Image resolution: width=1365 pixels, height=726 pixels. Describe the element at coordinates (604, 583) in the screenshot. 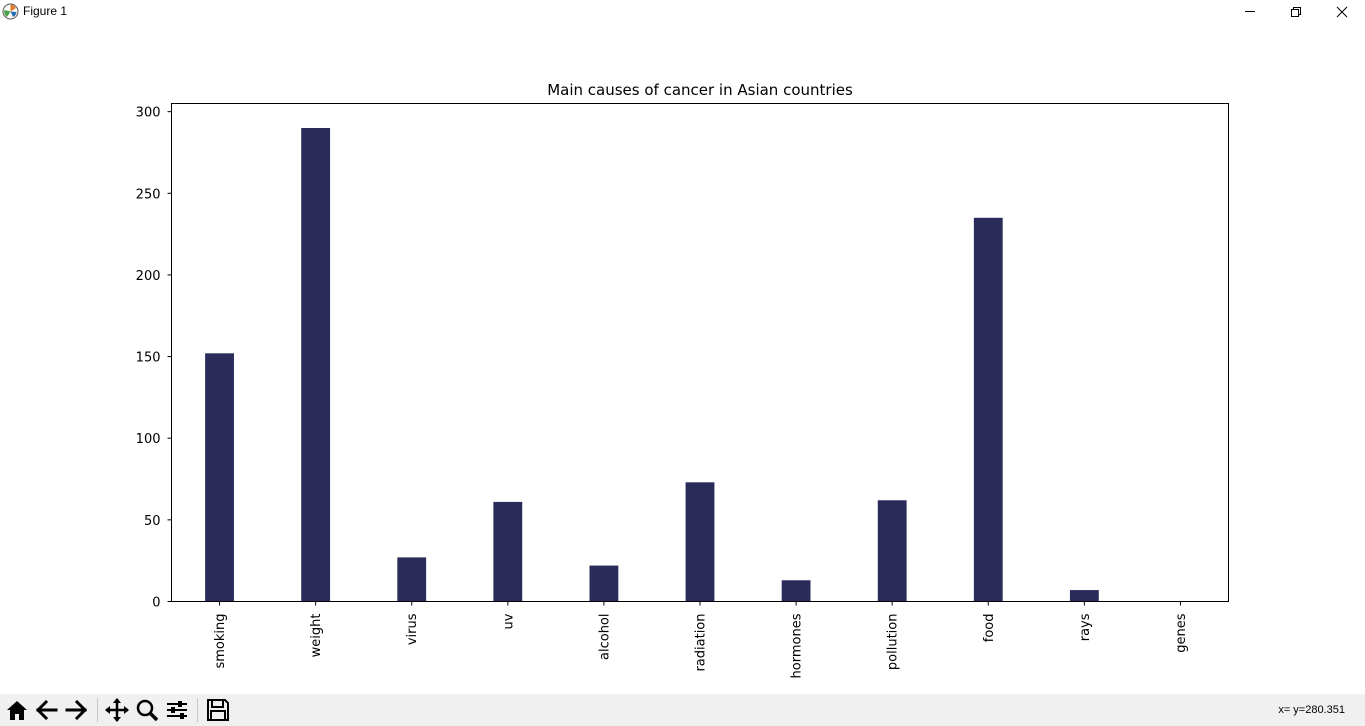

I see `bar-alcohol` at that location.